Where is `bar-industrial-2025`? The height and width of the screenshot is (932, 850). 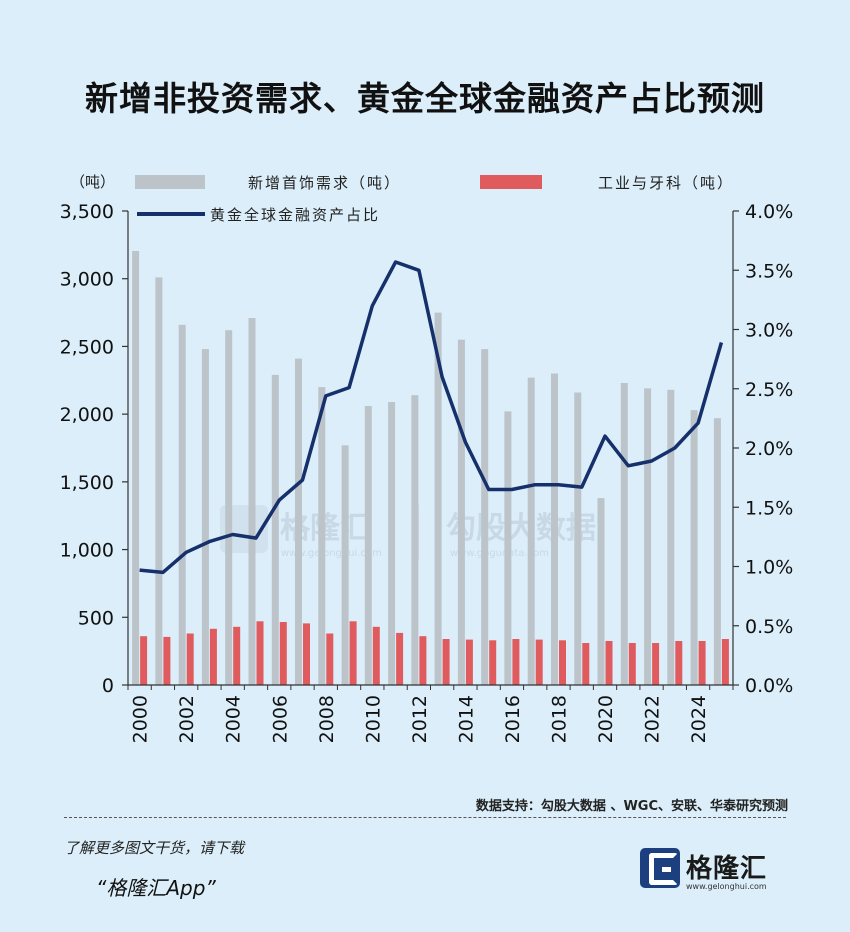 bar-industrial-2025 is located at coordinates (725, 662).